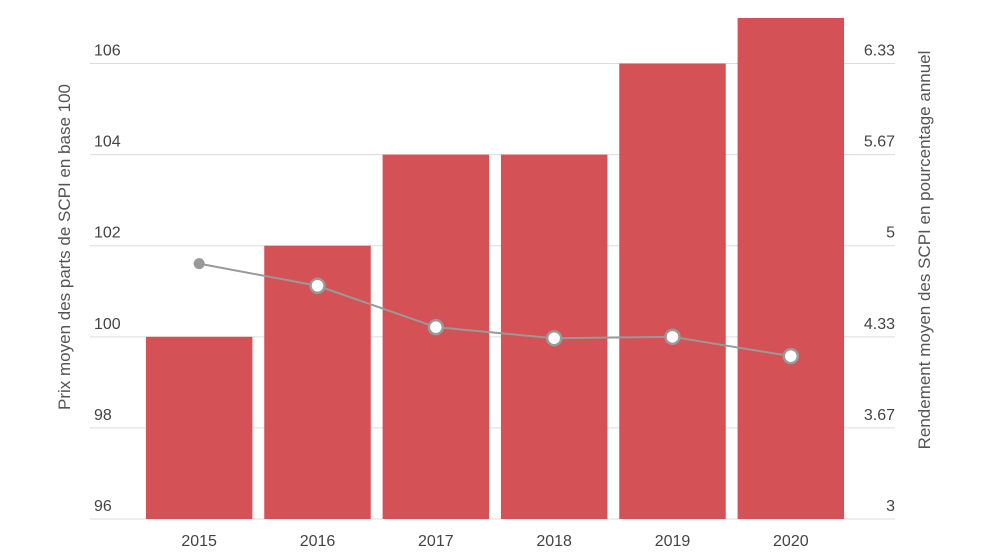 This screenshot has height=556, width=992. I want to click on x-tick-label: 2015, so click(199, 541).